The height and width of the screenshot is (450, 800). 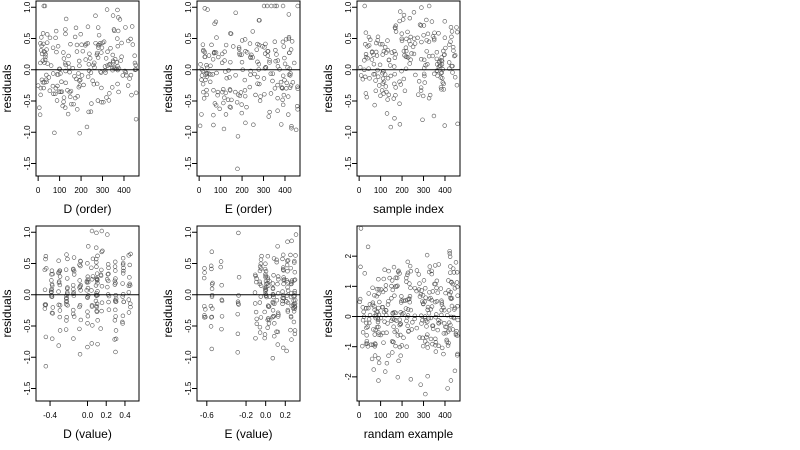 What do you see at coordinates (248, 434) in the screenshot?
I see `x-axis-title: E (value)` at bounding box center [248, 434].